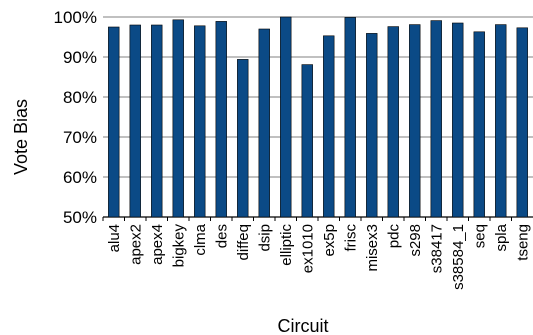 This screenshot has width=533, height=335. What do you see at coordinates (114, 122) in the screenshot?
I see `bar-alu4` at bounding box center [114, 122].